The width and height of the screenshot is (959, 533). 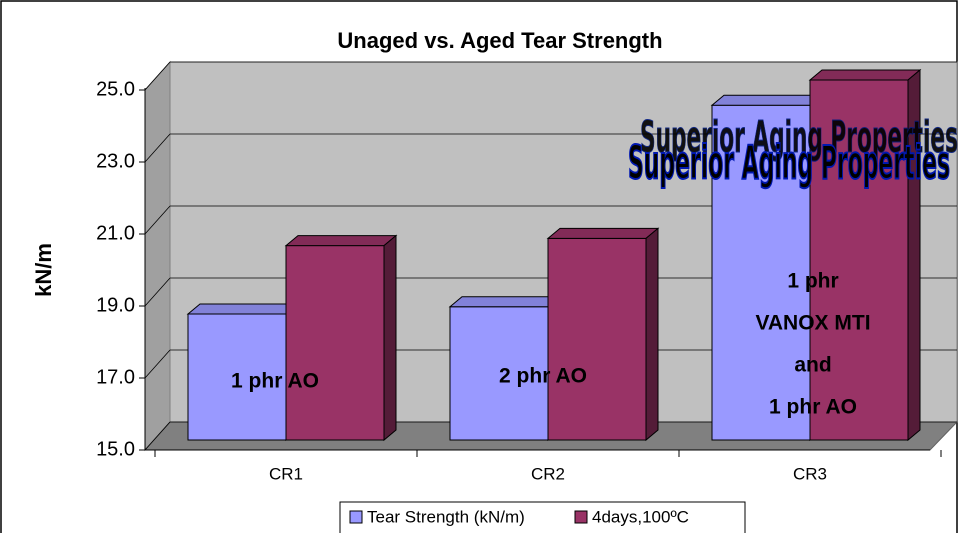 I want to click on annotation: 1 phr, so click(x=812, y=281).